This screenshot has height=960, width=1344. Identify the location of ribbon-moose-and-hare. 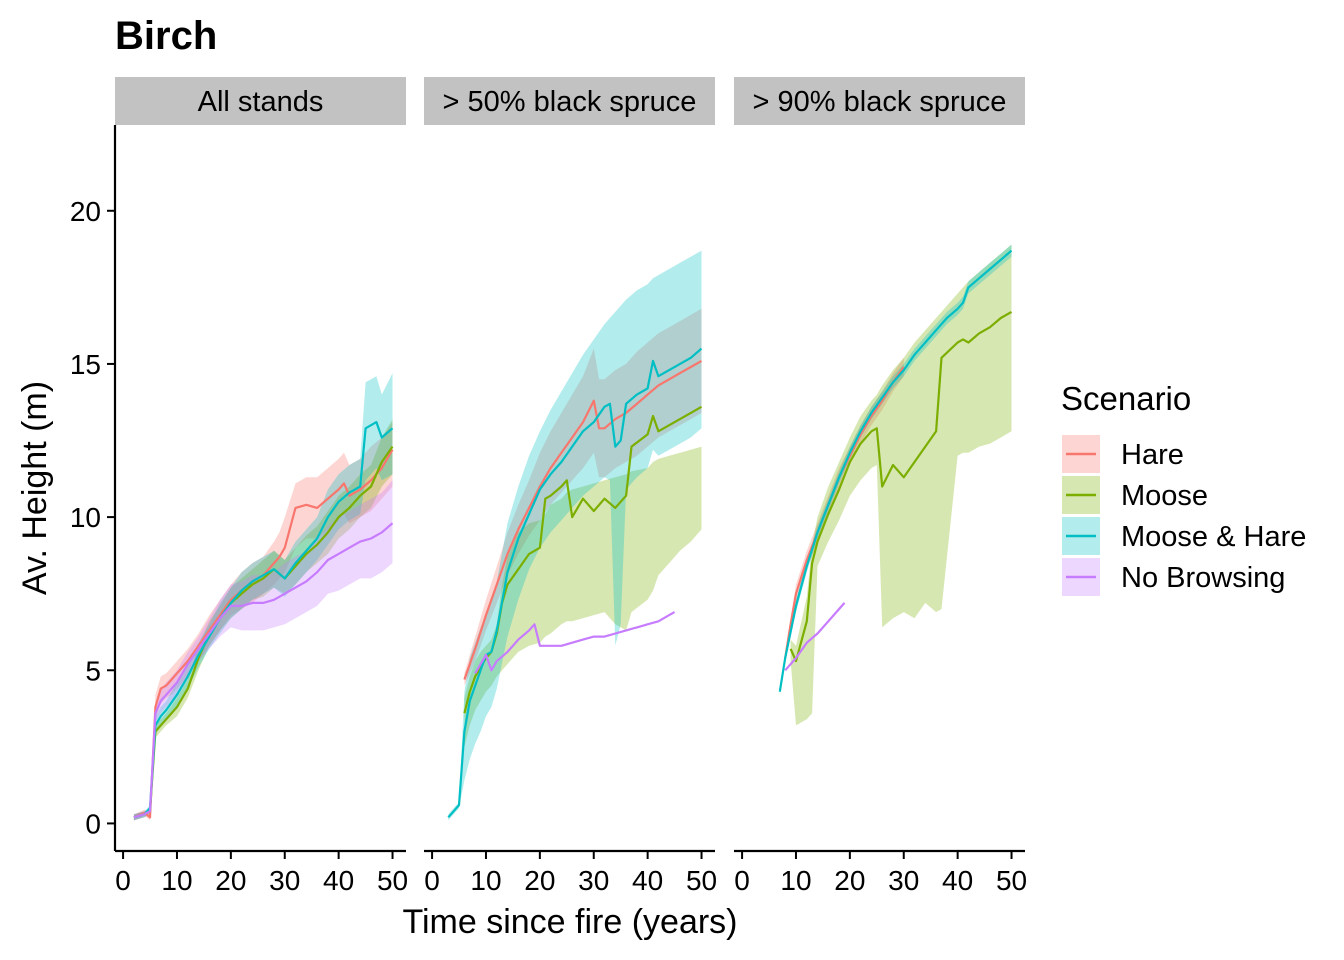
(263, 597).